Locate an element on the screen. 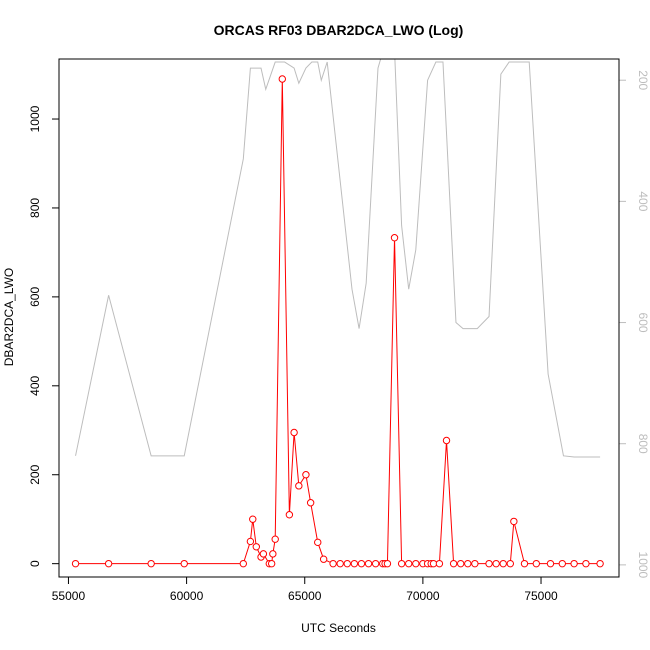 The image size is (650, 650). y2-tick-label: 200 is located at coordinates (643, 80).